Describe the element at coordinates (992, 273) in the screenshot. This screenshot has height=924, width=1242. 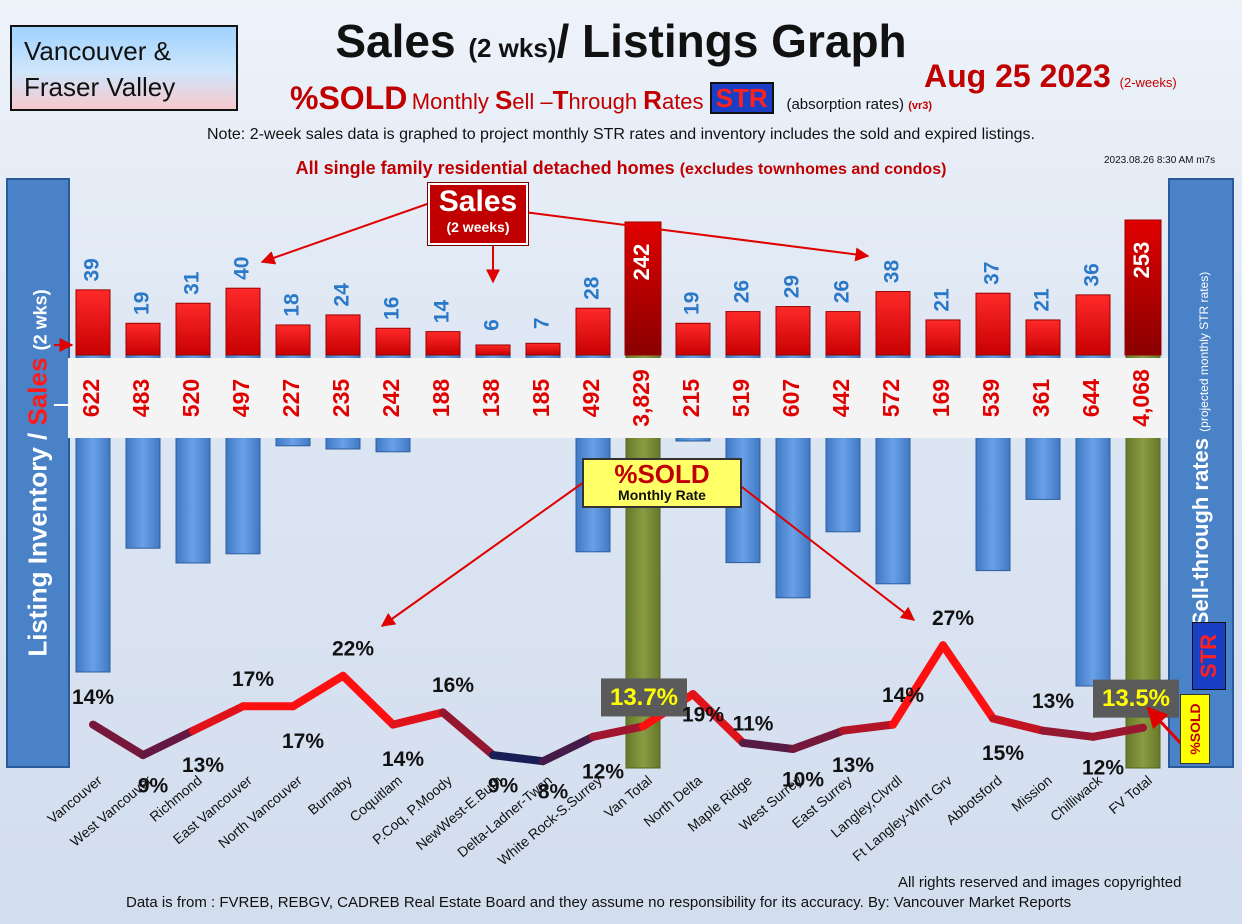
I see `sales-value-label: 37` at that location.